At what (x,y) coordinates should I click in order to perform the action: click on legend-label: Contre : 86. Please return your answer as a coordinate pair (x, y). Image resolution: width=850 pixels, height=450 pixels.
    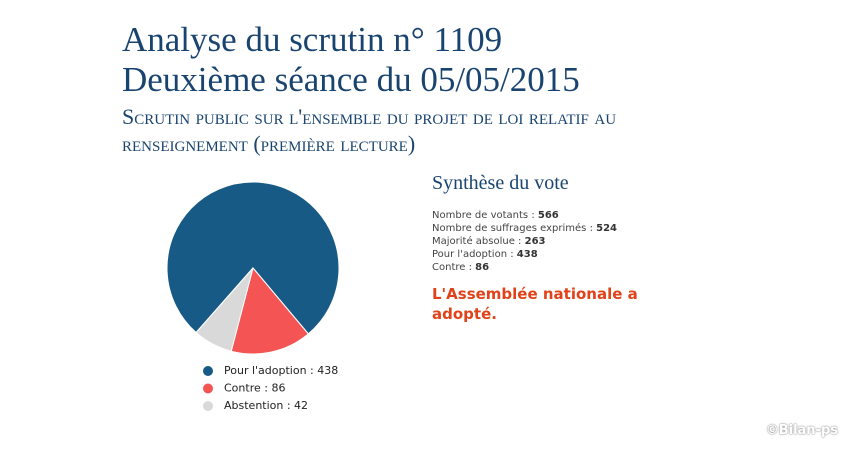
    Looking at the image, I should click on (254, 388).